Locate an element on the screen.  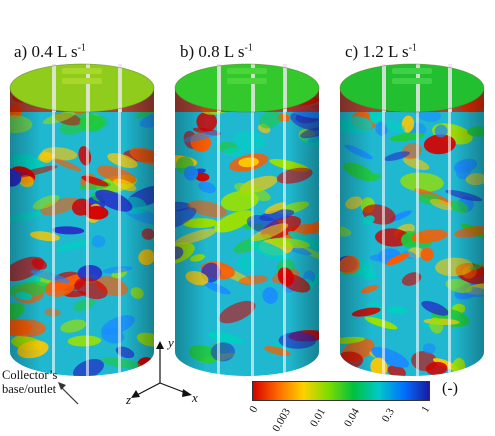
collector-annotation: Collector’s base/outlet is located at coordinates (29, 382).